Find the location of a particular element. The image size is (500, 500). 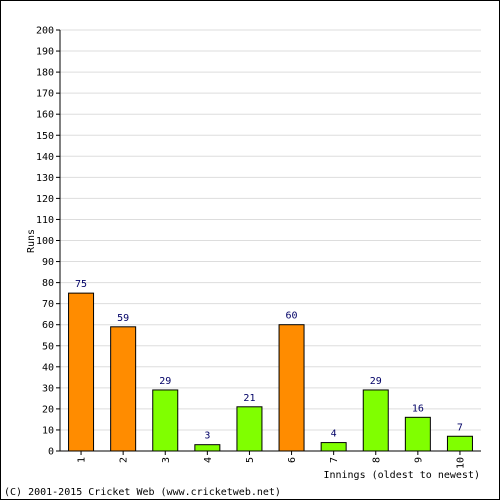

y-tick-label: 160 is located at coordinates (45, 115).